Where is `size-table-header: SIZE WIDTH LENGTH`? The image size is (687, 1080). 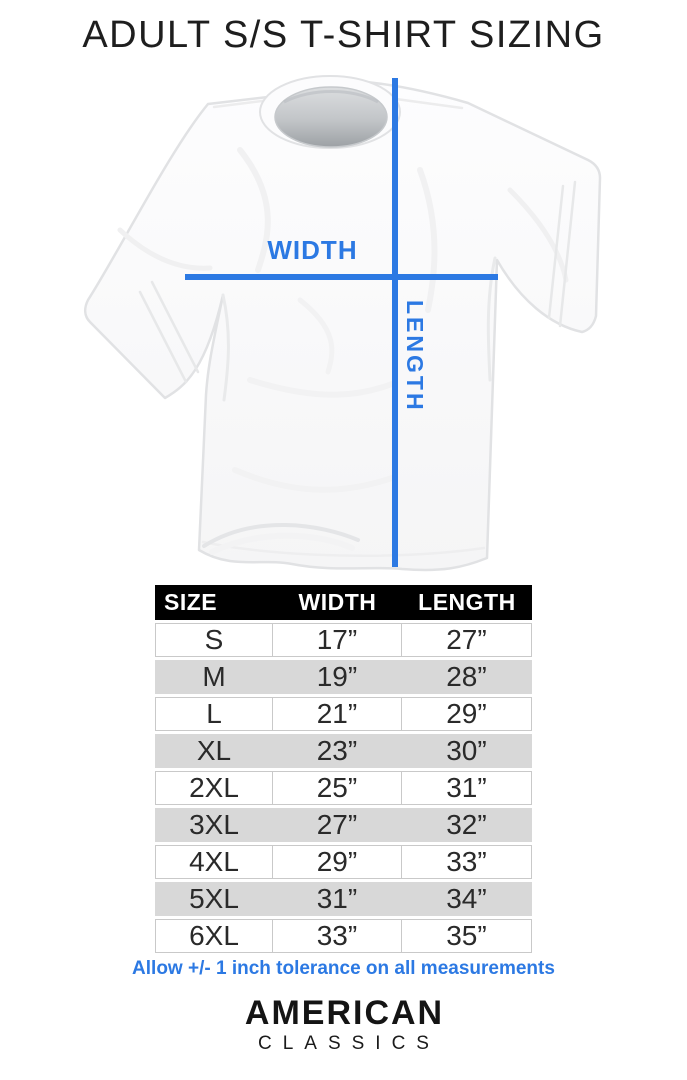 size-table-header: SIZE WIDTH LENGTH is located at coordinates (343, 602).